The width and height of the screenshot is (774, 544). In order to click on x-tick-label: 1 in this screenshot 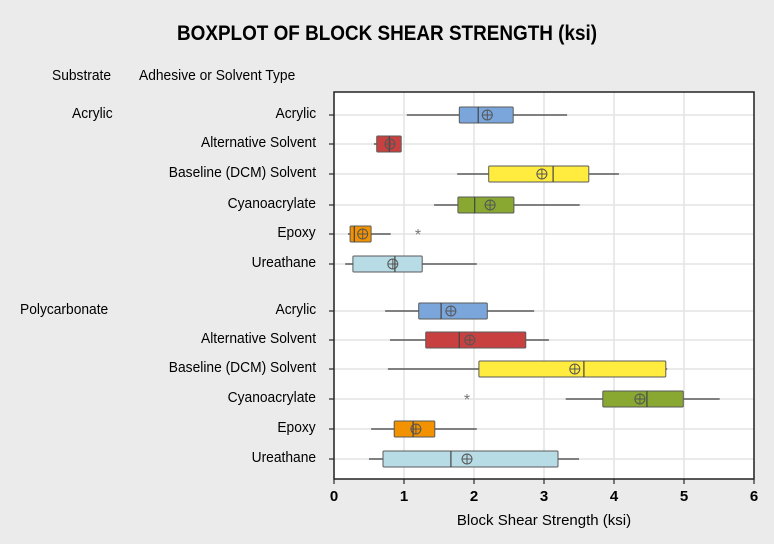, I will do `click(404, 496)`.